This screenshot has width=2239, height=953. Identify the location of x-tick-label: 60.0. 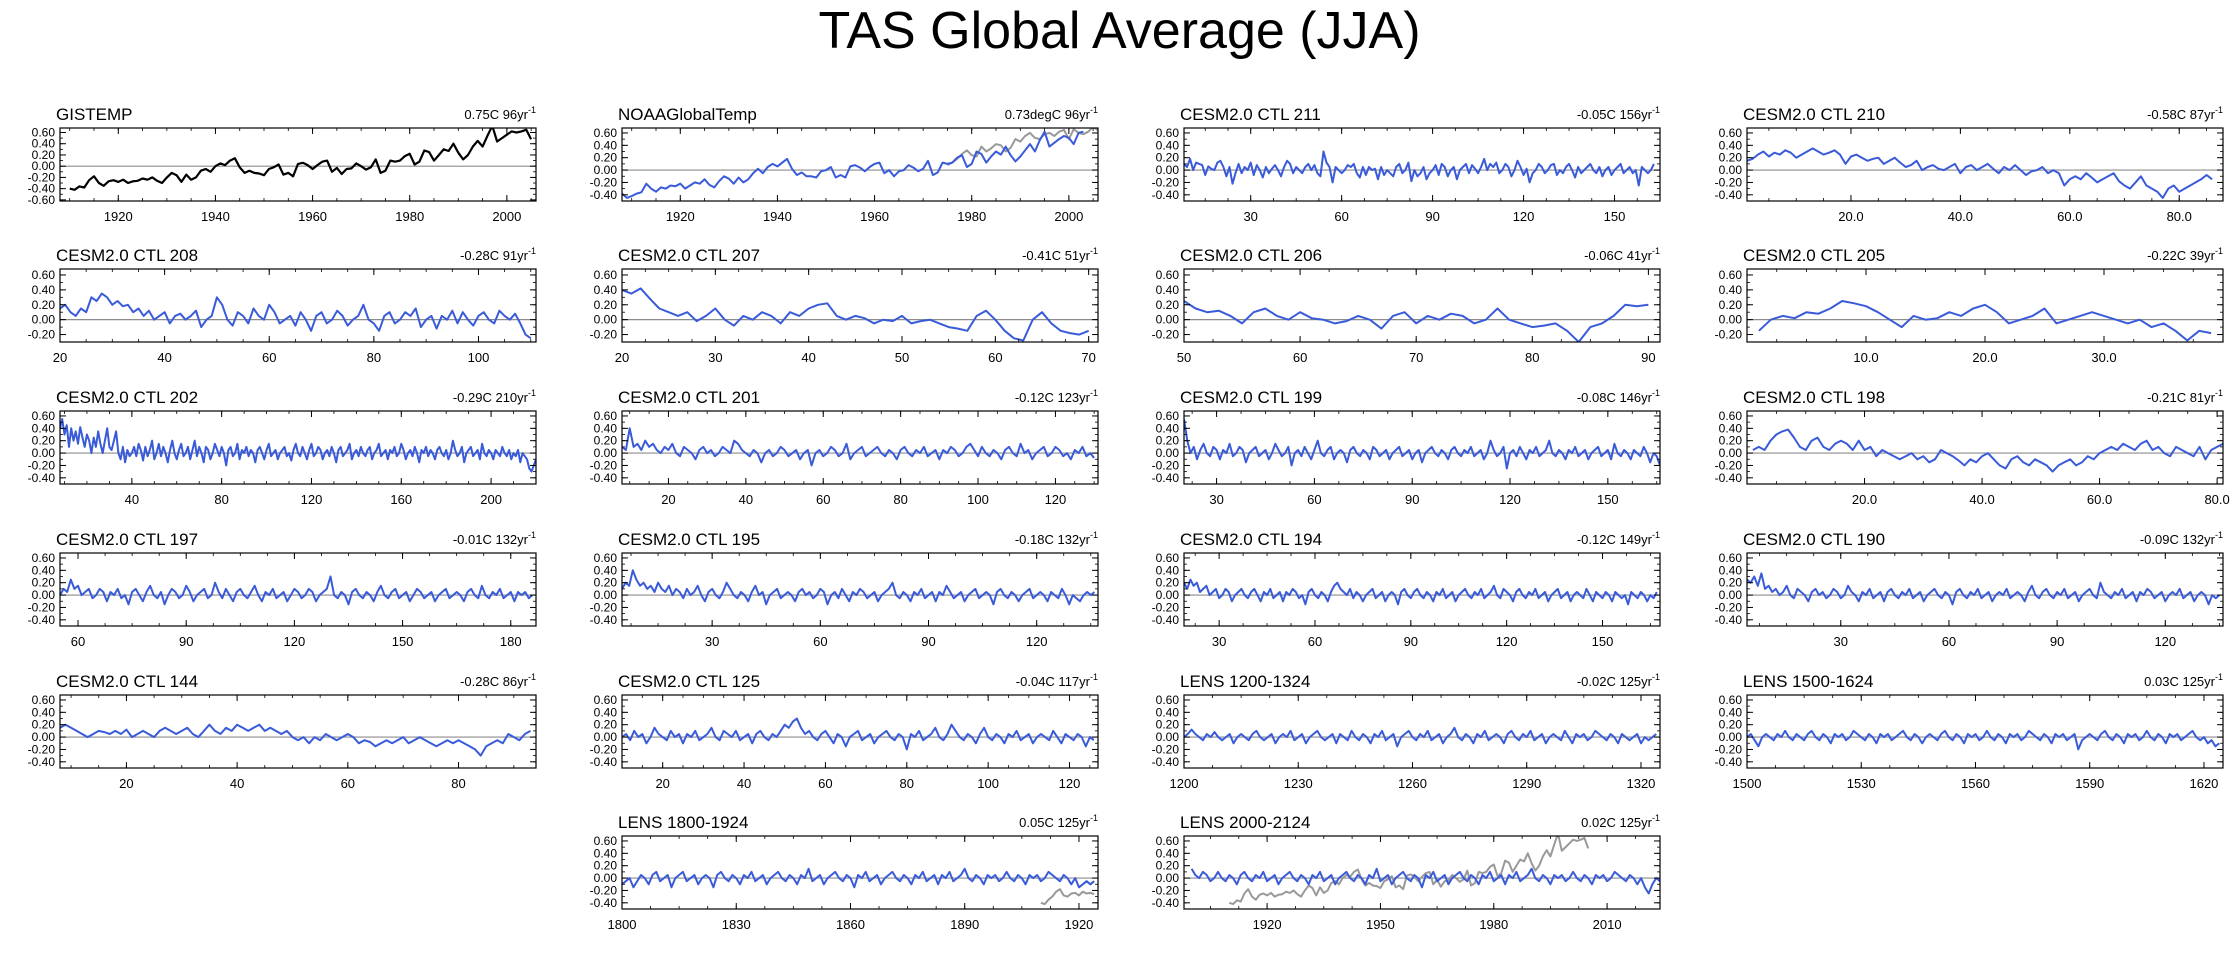
(2069, 216).